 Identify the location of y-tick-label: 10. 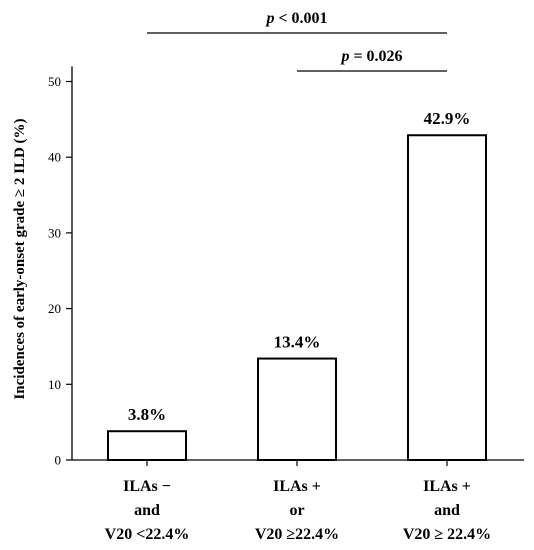
(54, 384).